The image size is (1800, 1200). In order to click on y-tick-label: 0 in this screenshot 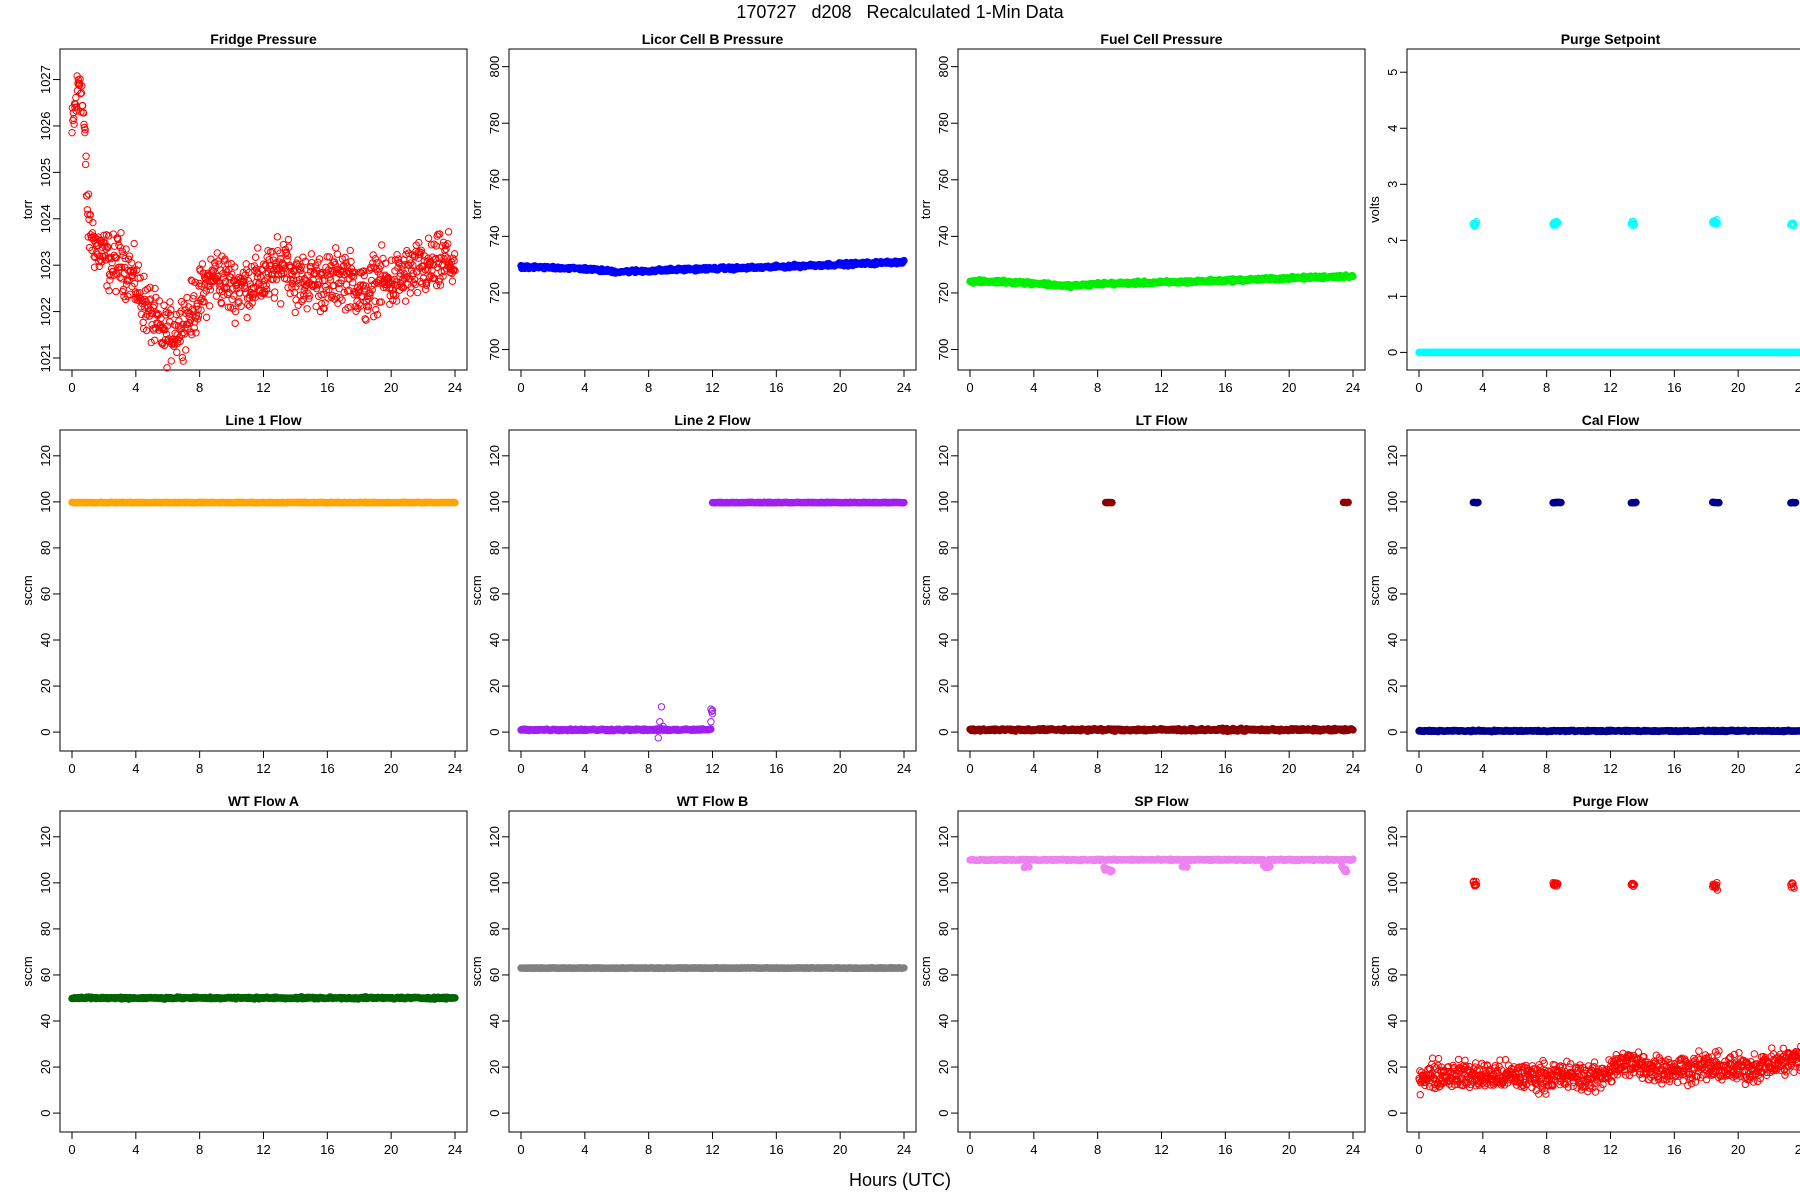, I will do `click(45, 731)`.